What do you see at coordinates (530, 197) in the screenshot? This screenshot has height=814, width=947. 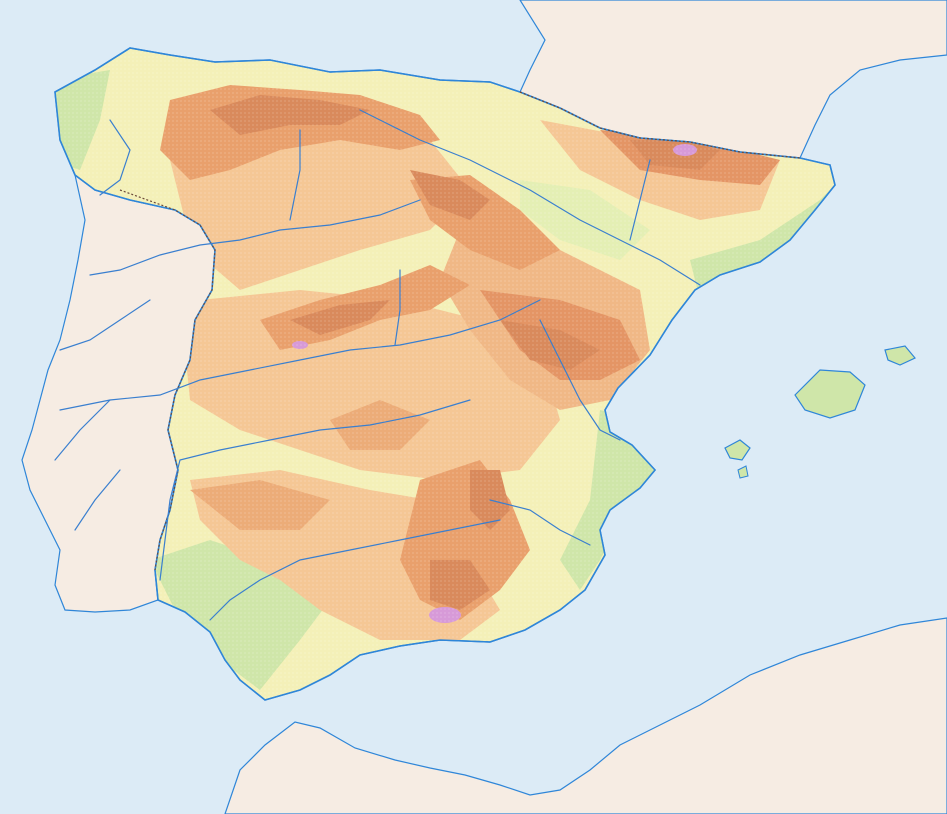 I see `river-ebro` at bounding box center [530, 197].